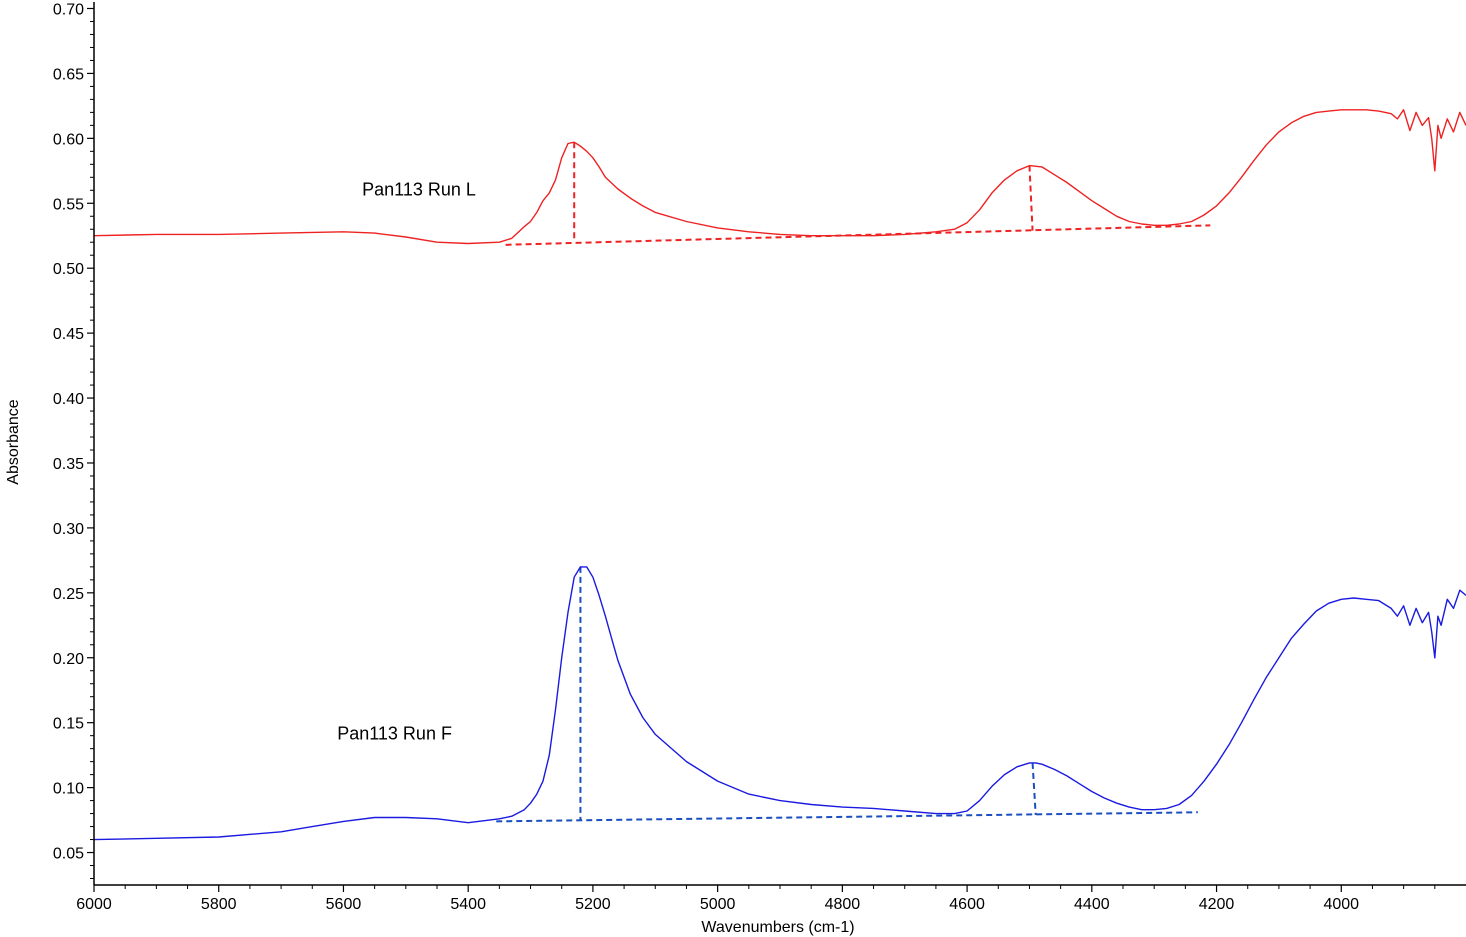 Image resolution: width=1466 pixels, height=937 pixels. I want to click on y-tick-label: 0.20, so click(68, 659).